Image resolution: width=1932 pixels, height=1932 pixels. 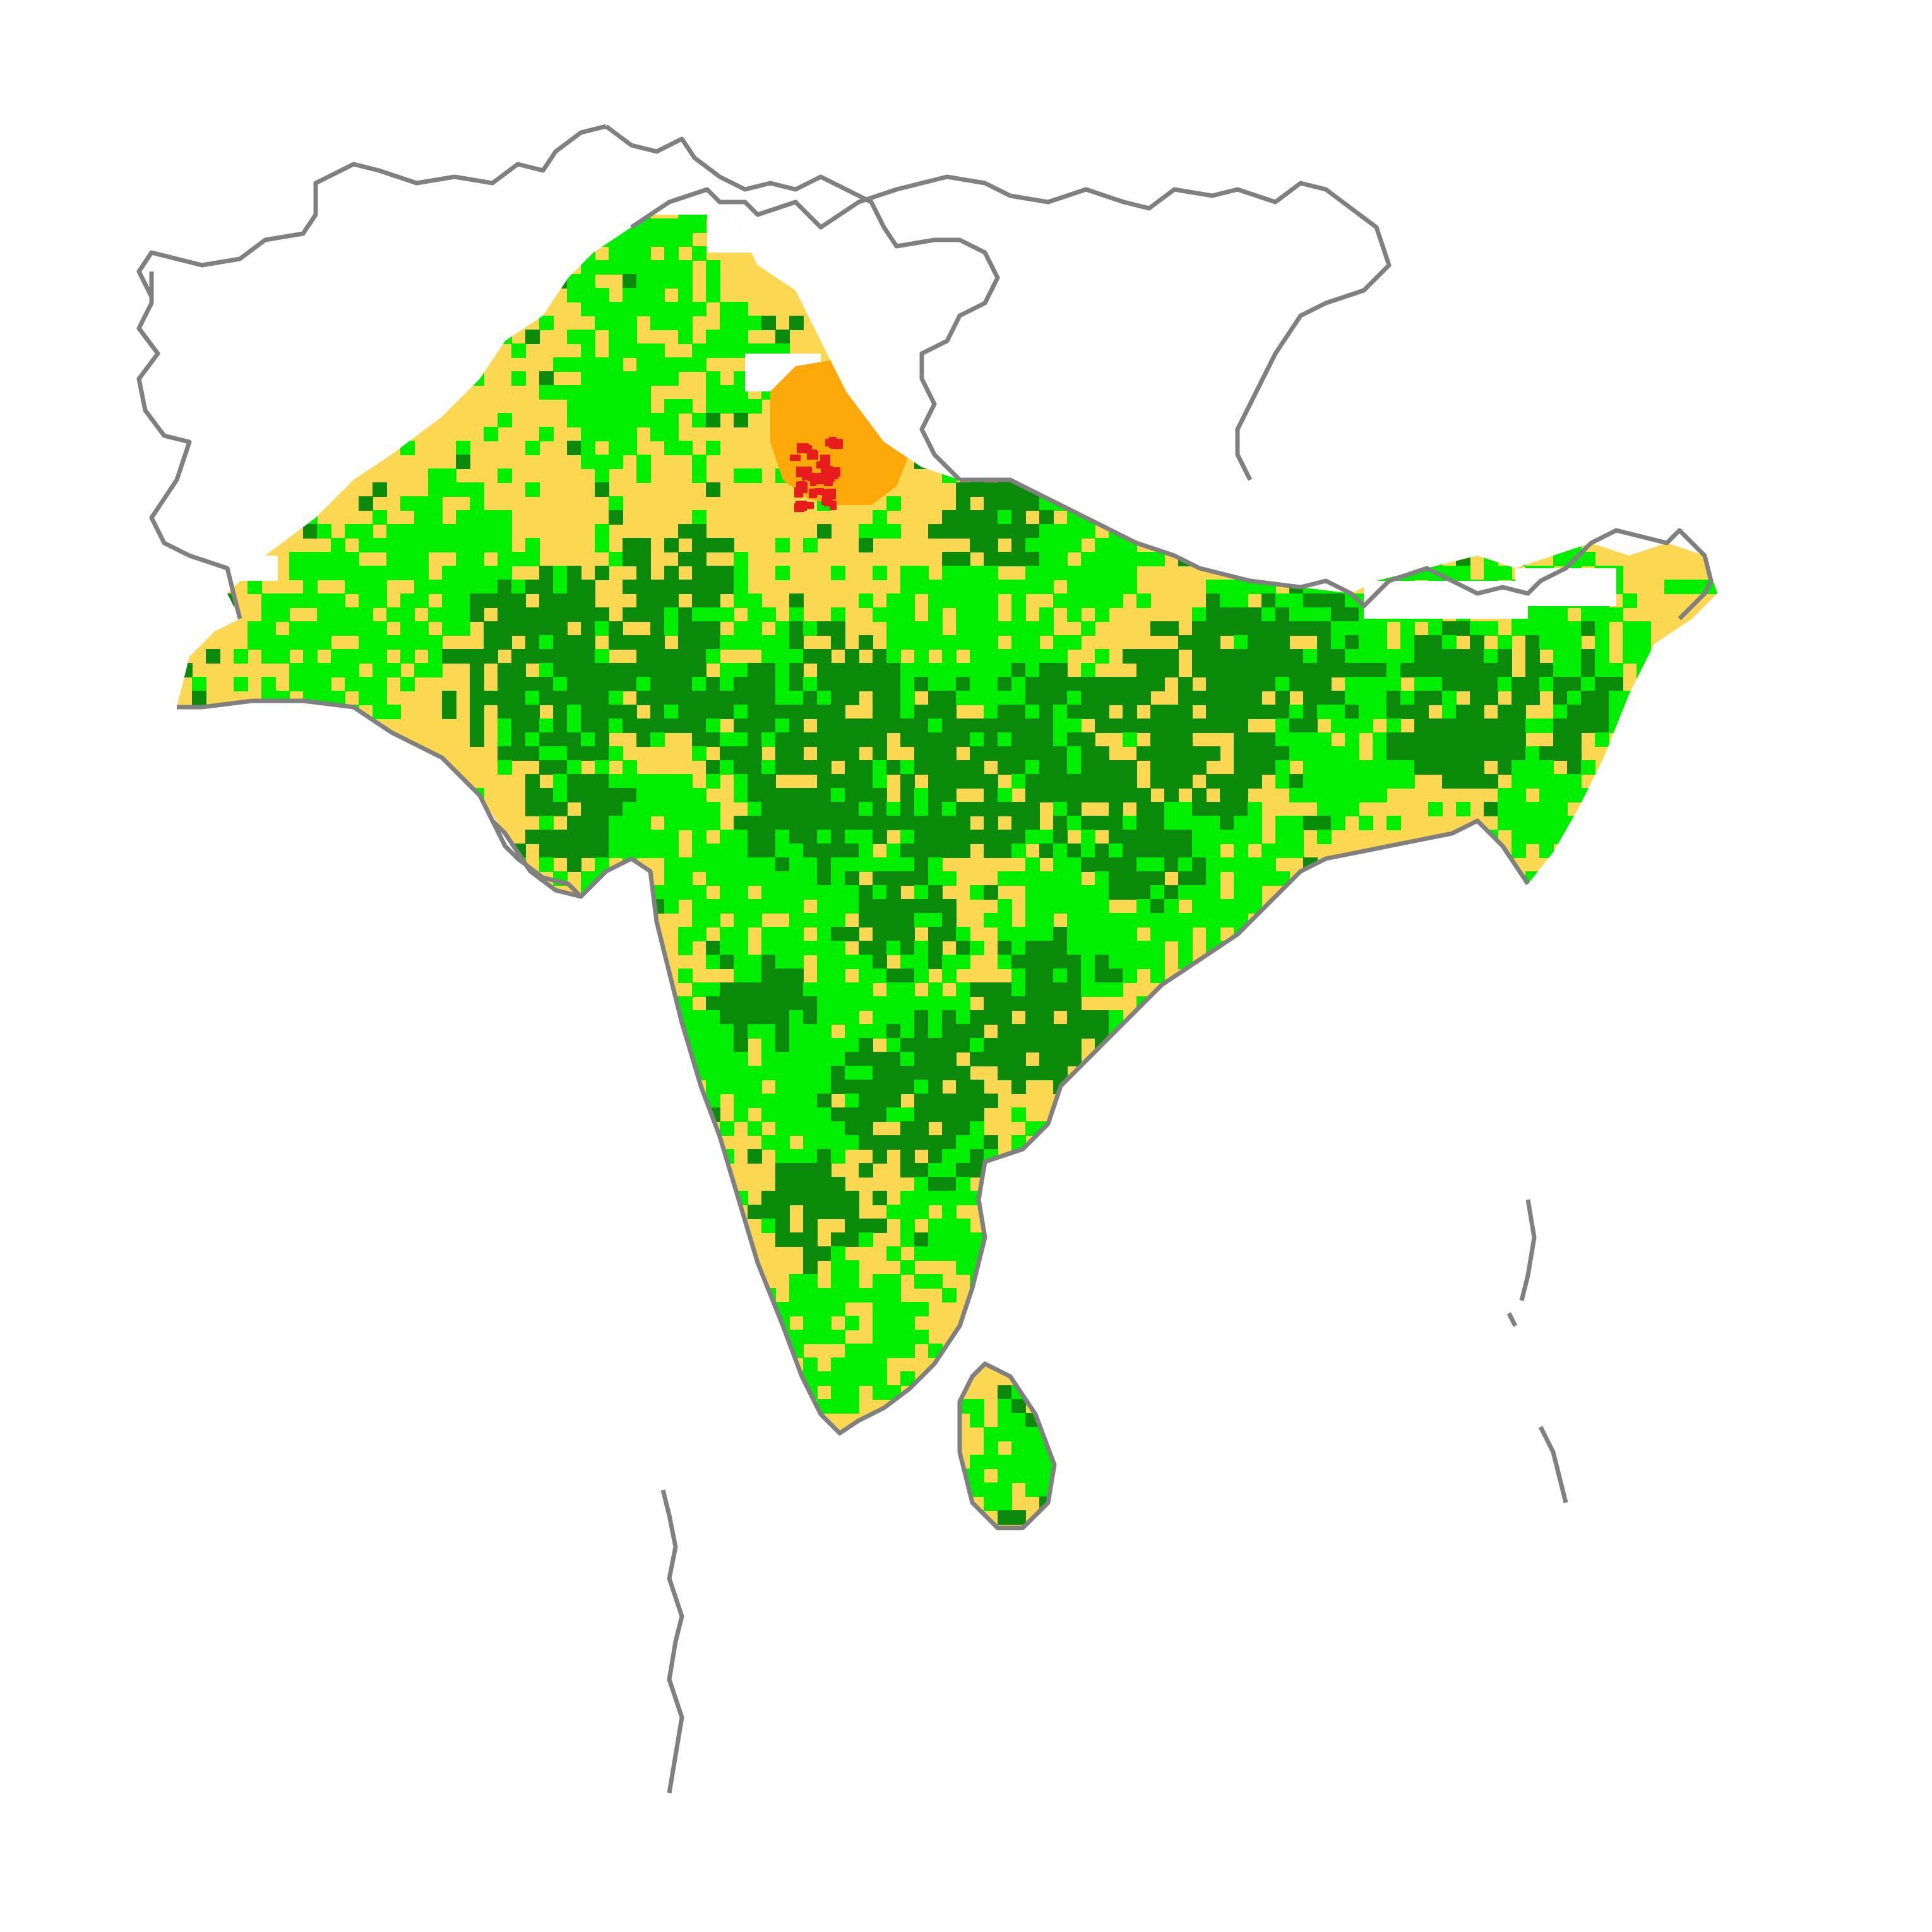 What do you see at coordinates (813, 493) in the screenshot?
I see `red-hotspot-cell` at bounding box center [813, 493].